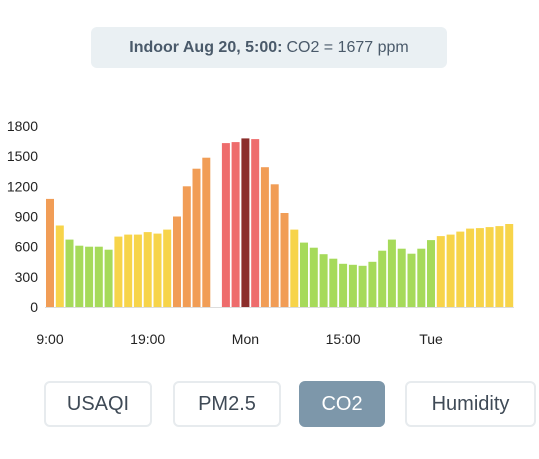 The width and height of the screenshot is (539, 459). I want to click on y-tick-label: 900, so click(27, 217).